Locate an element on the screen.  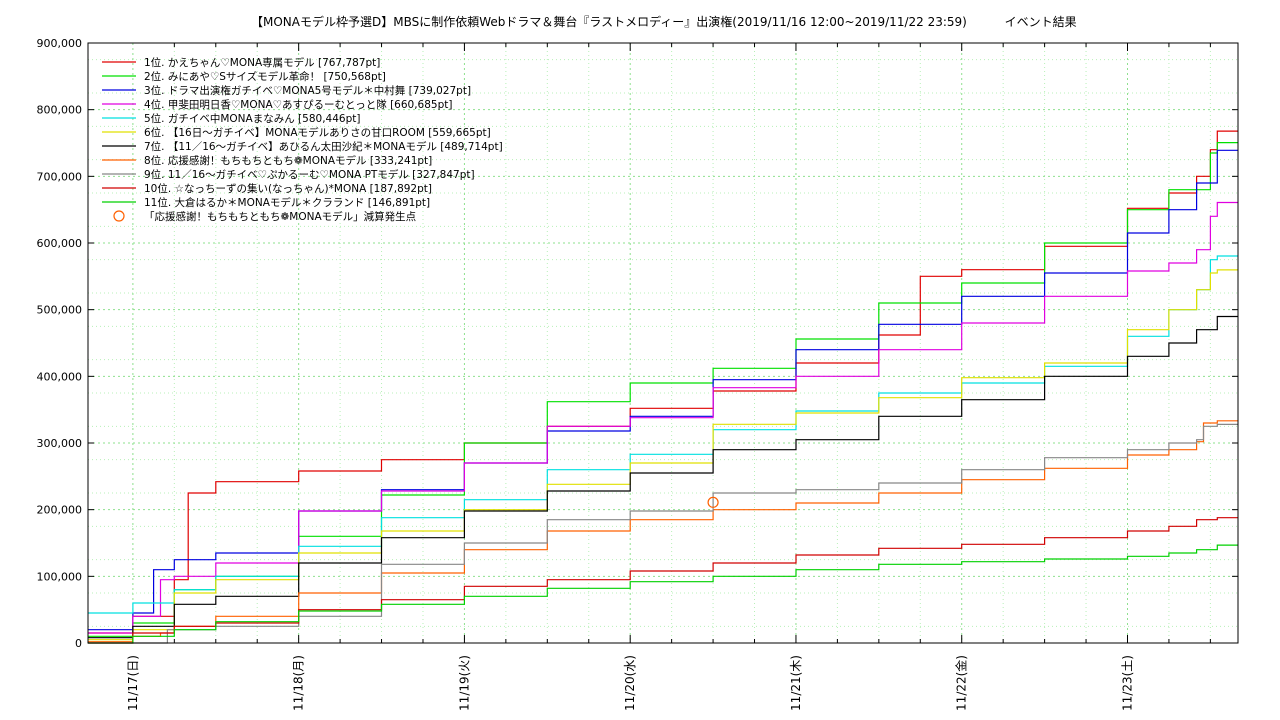
legend-label: 5位. ガチイベ中MONAまなみん [580,446pt] is located at coordinates (252, 118).